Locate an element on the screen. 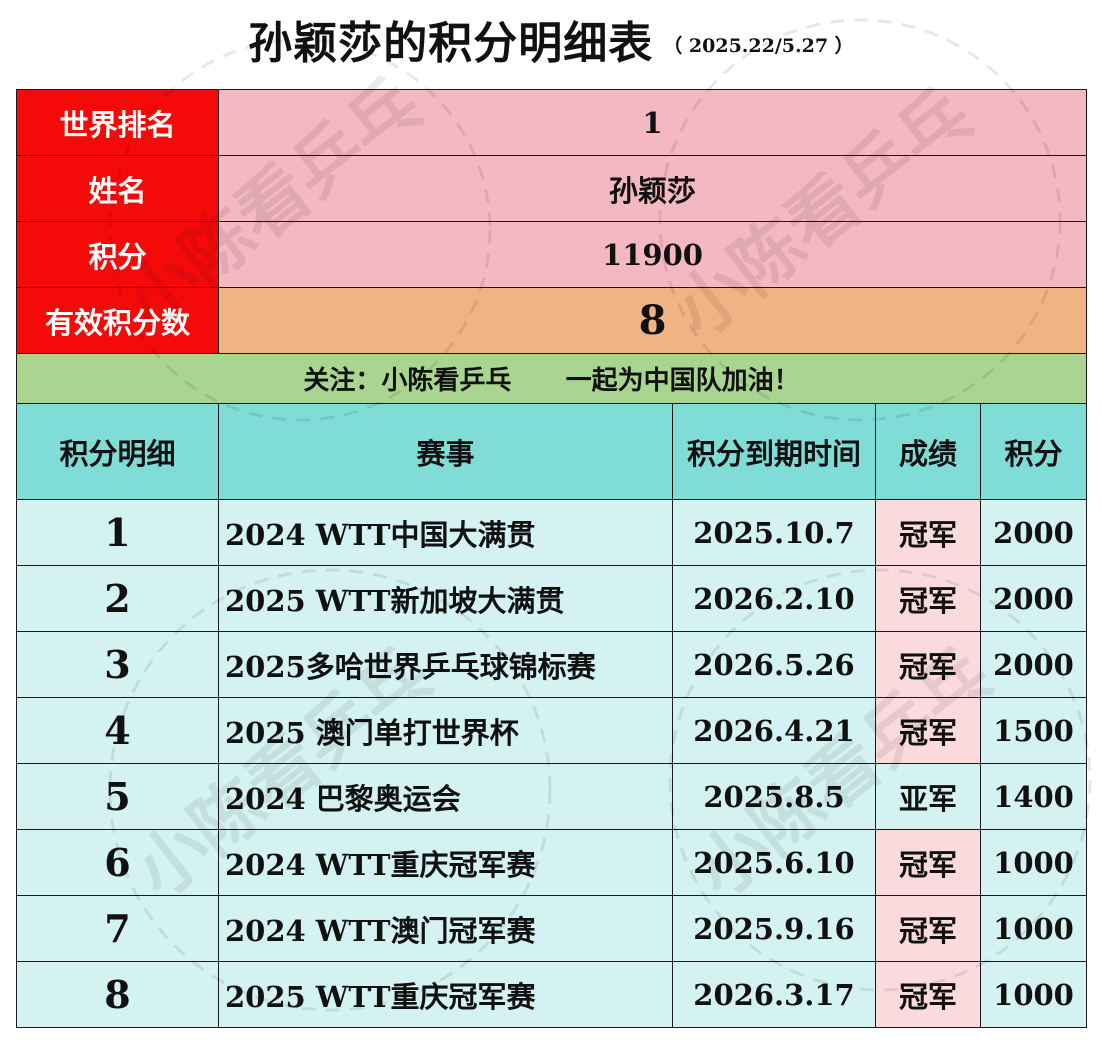  row-number: 4 is located at coordinates (117, 730).